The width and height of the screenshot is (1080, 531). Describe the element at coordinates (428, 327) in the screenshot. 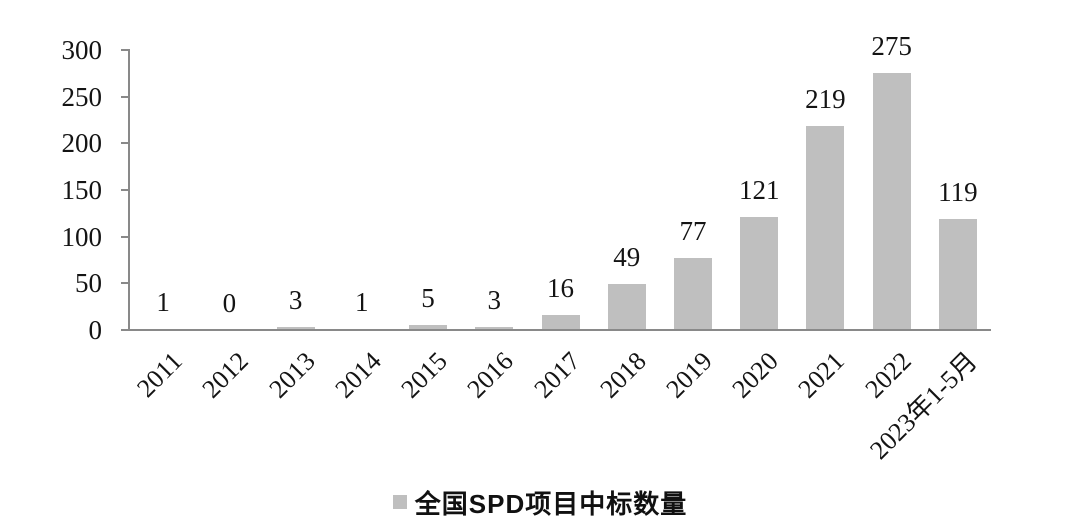

I see `bar-2015` at that location.